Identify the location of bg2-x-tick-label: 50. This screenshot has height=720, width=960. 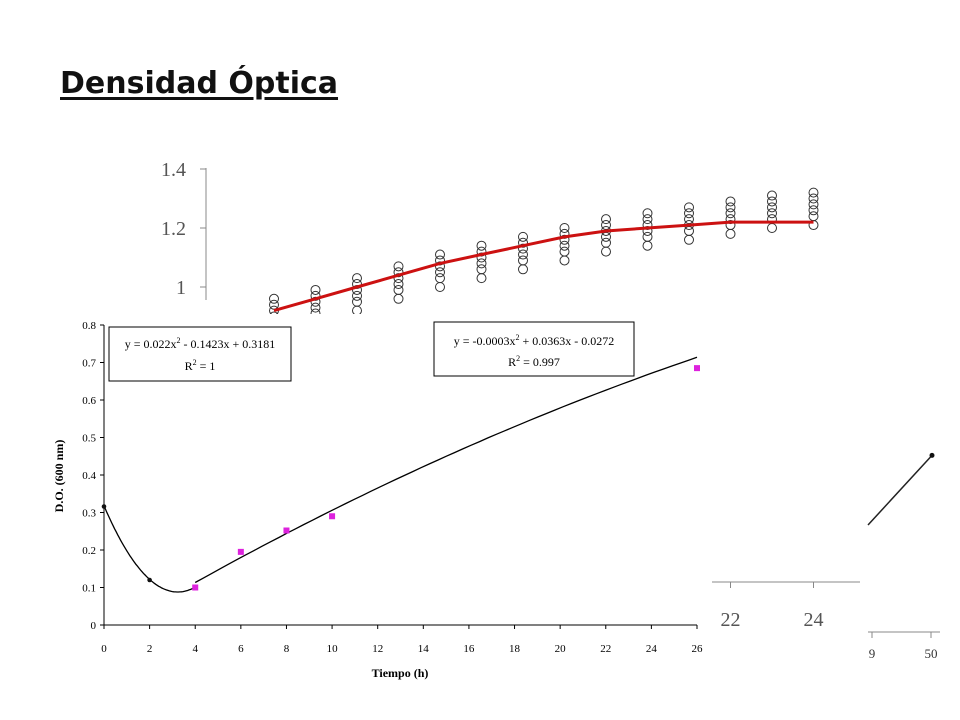
(931, 653).